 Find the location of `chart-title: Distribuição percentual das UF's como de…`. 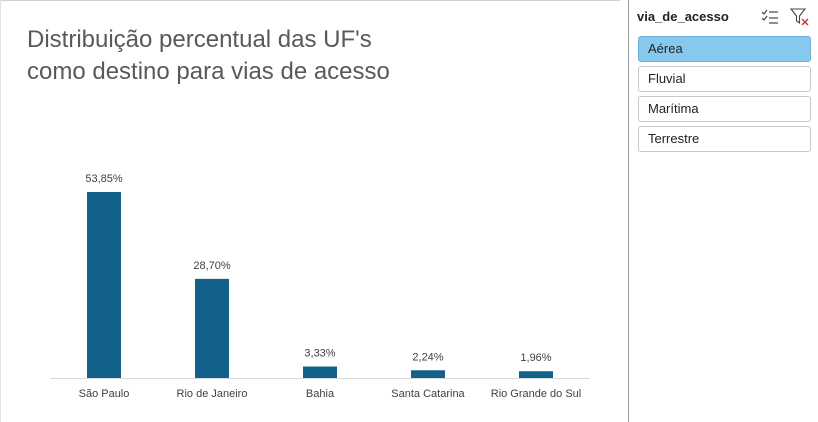

chart-title: Distribuição percentual das UF's como de… is located at coordinates (237, 56).